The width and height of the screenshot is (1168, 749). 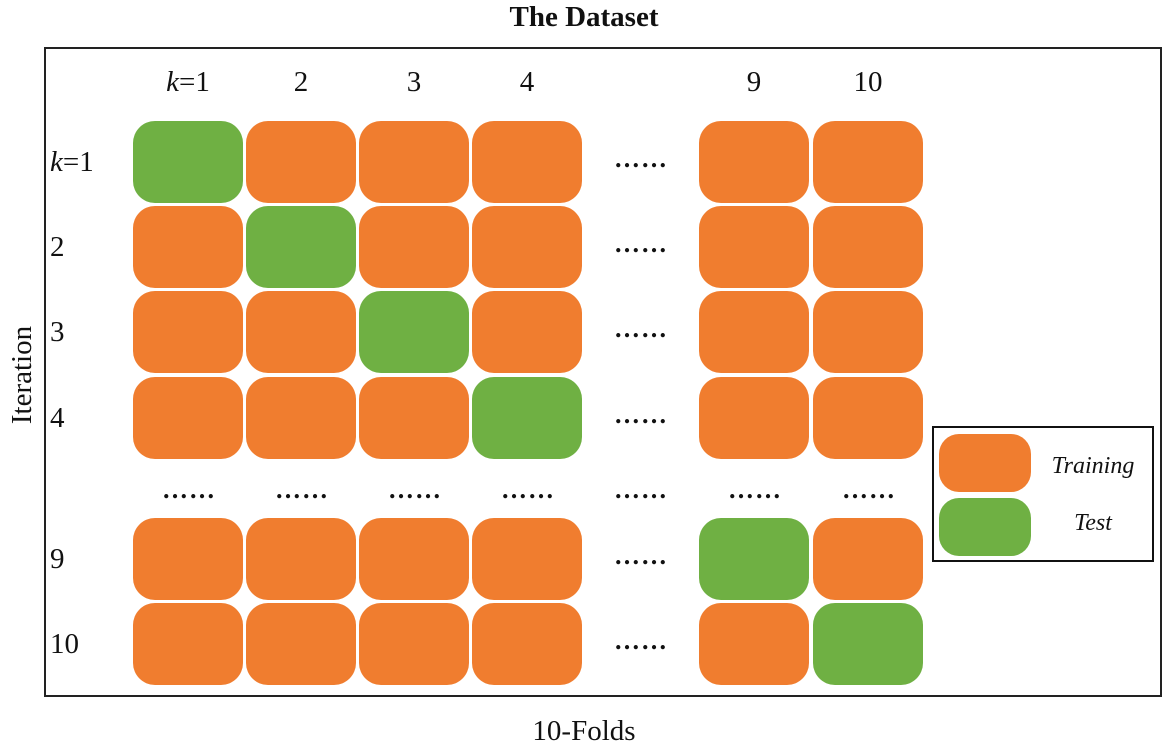 I want to click on iteration-label-6: 10, so click(x=64, y=644).